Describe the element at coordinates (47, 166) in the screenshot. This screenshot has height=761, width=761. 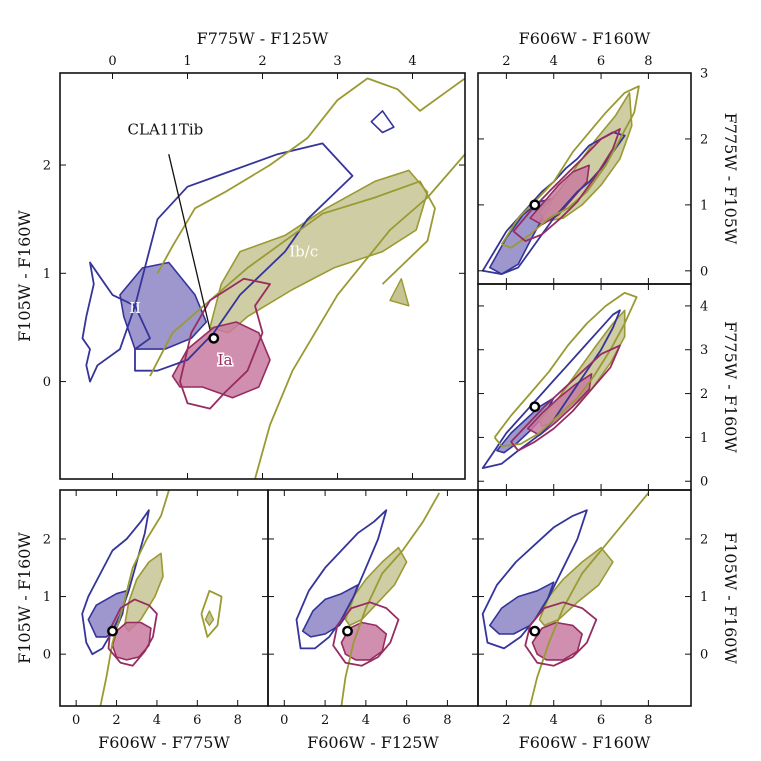
I see `ytick-label-main: 2` at that location.